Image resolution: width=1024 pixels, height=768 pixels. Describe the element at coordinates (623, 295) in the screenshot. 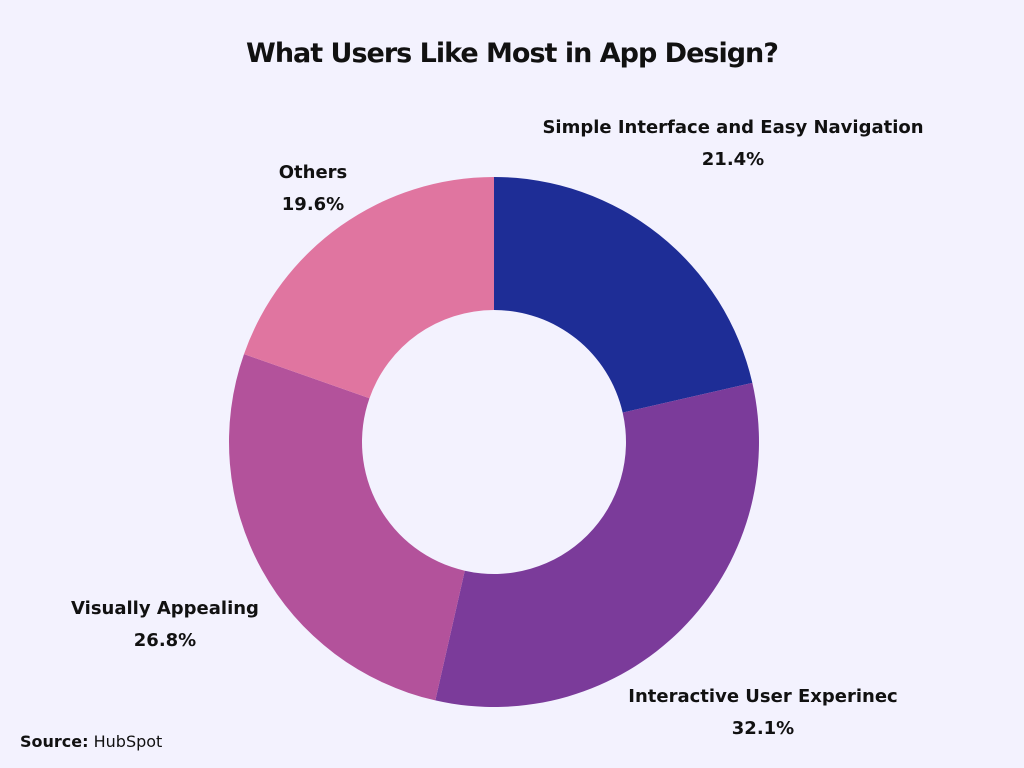

I see `donut-slice-simple-interface-and-easy-navigation` at that location.